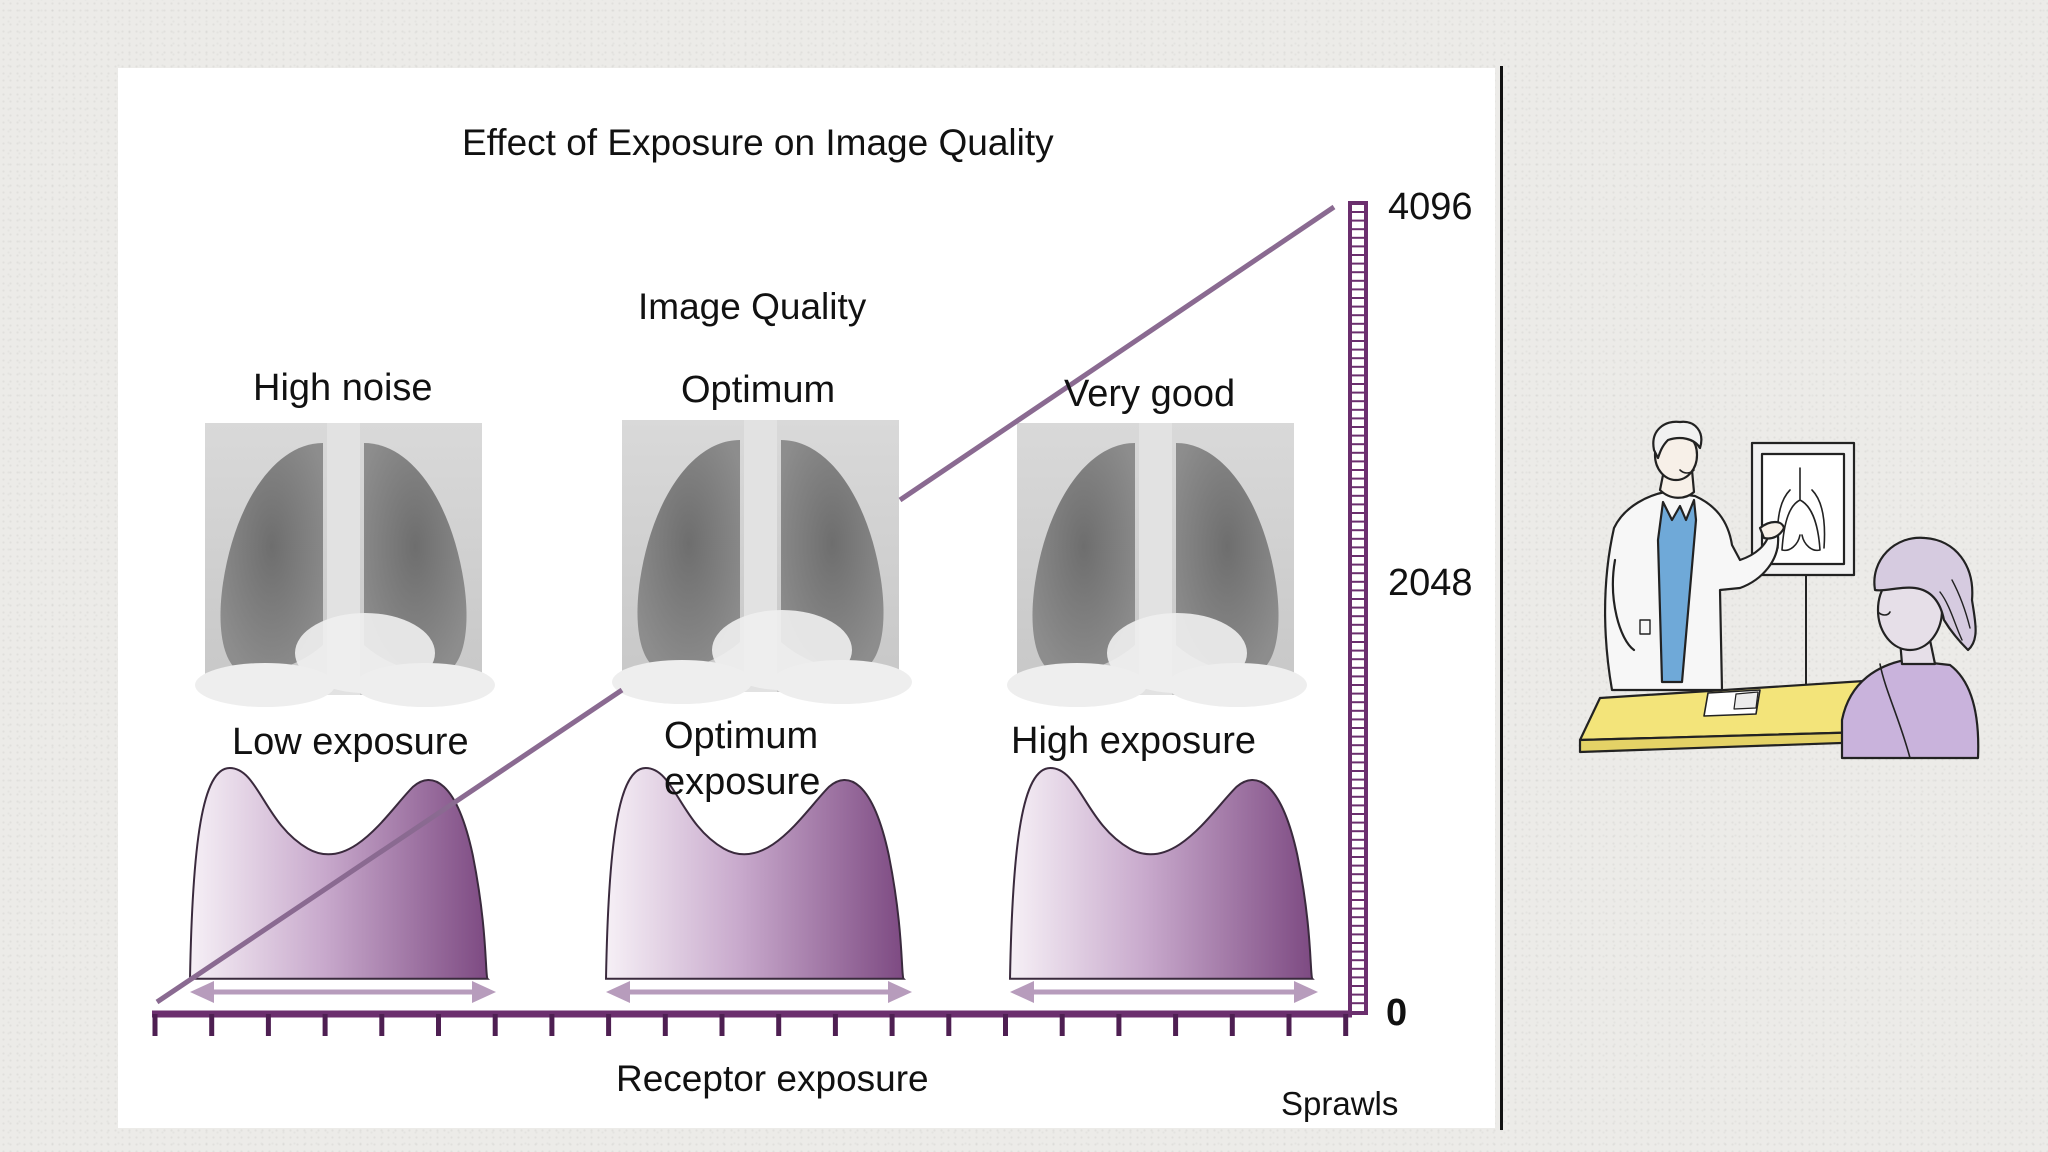  I want to click on xray-very-good, so click(1157, 565).